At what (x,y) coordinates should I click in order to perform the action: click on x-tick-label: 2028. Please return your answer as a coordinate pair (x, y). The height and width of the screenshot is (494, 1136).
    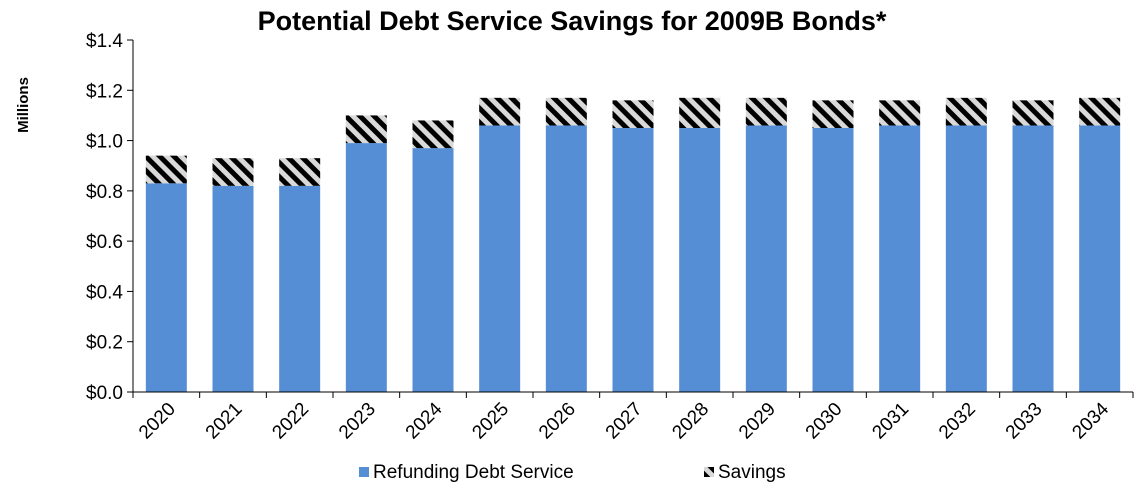
    Looking at the image, I should click on (690, 421).